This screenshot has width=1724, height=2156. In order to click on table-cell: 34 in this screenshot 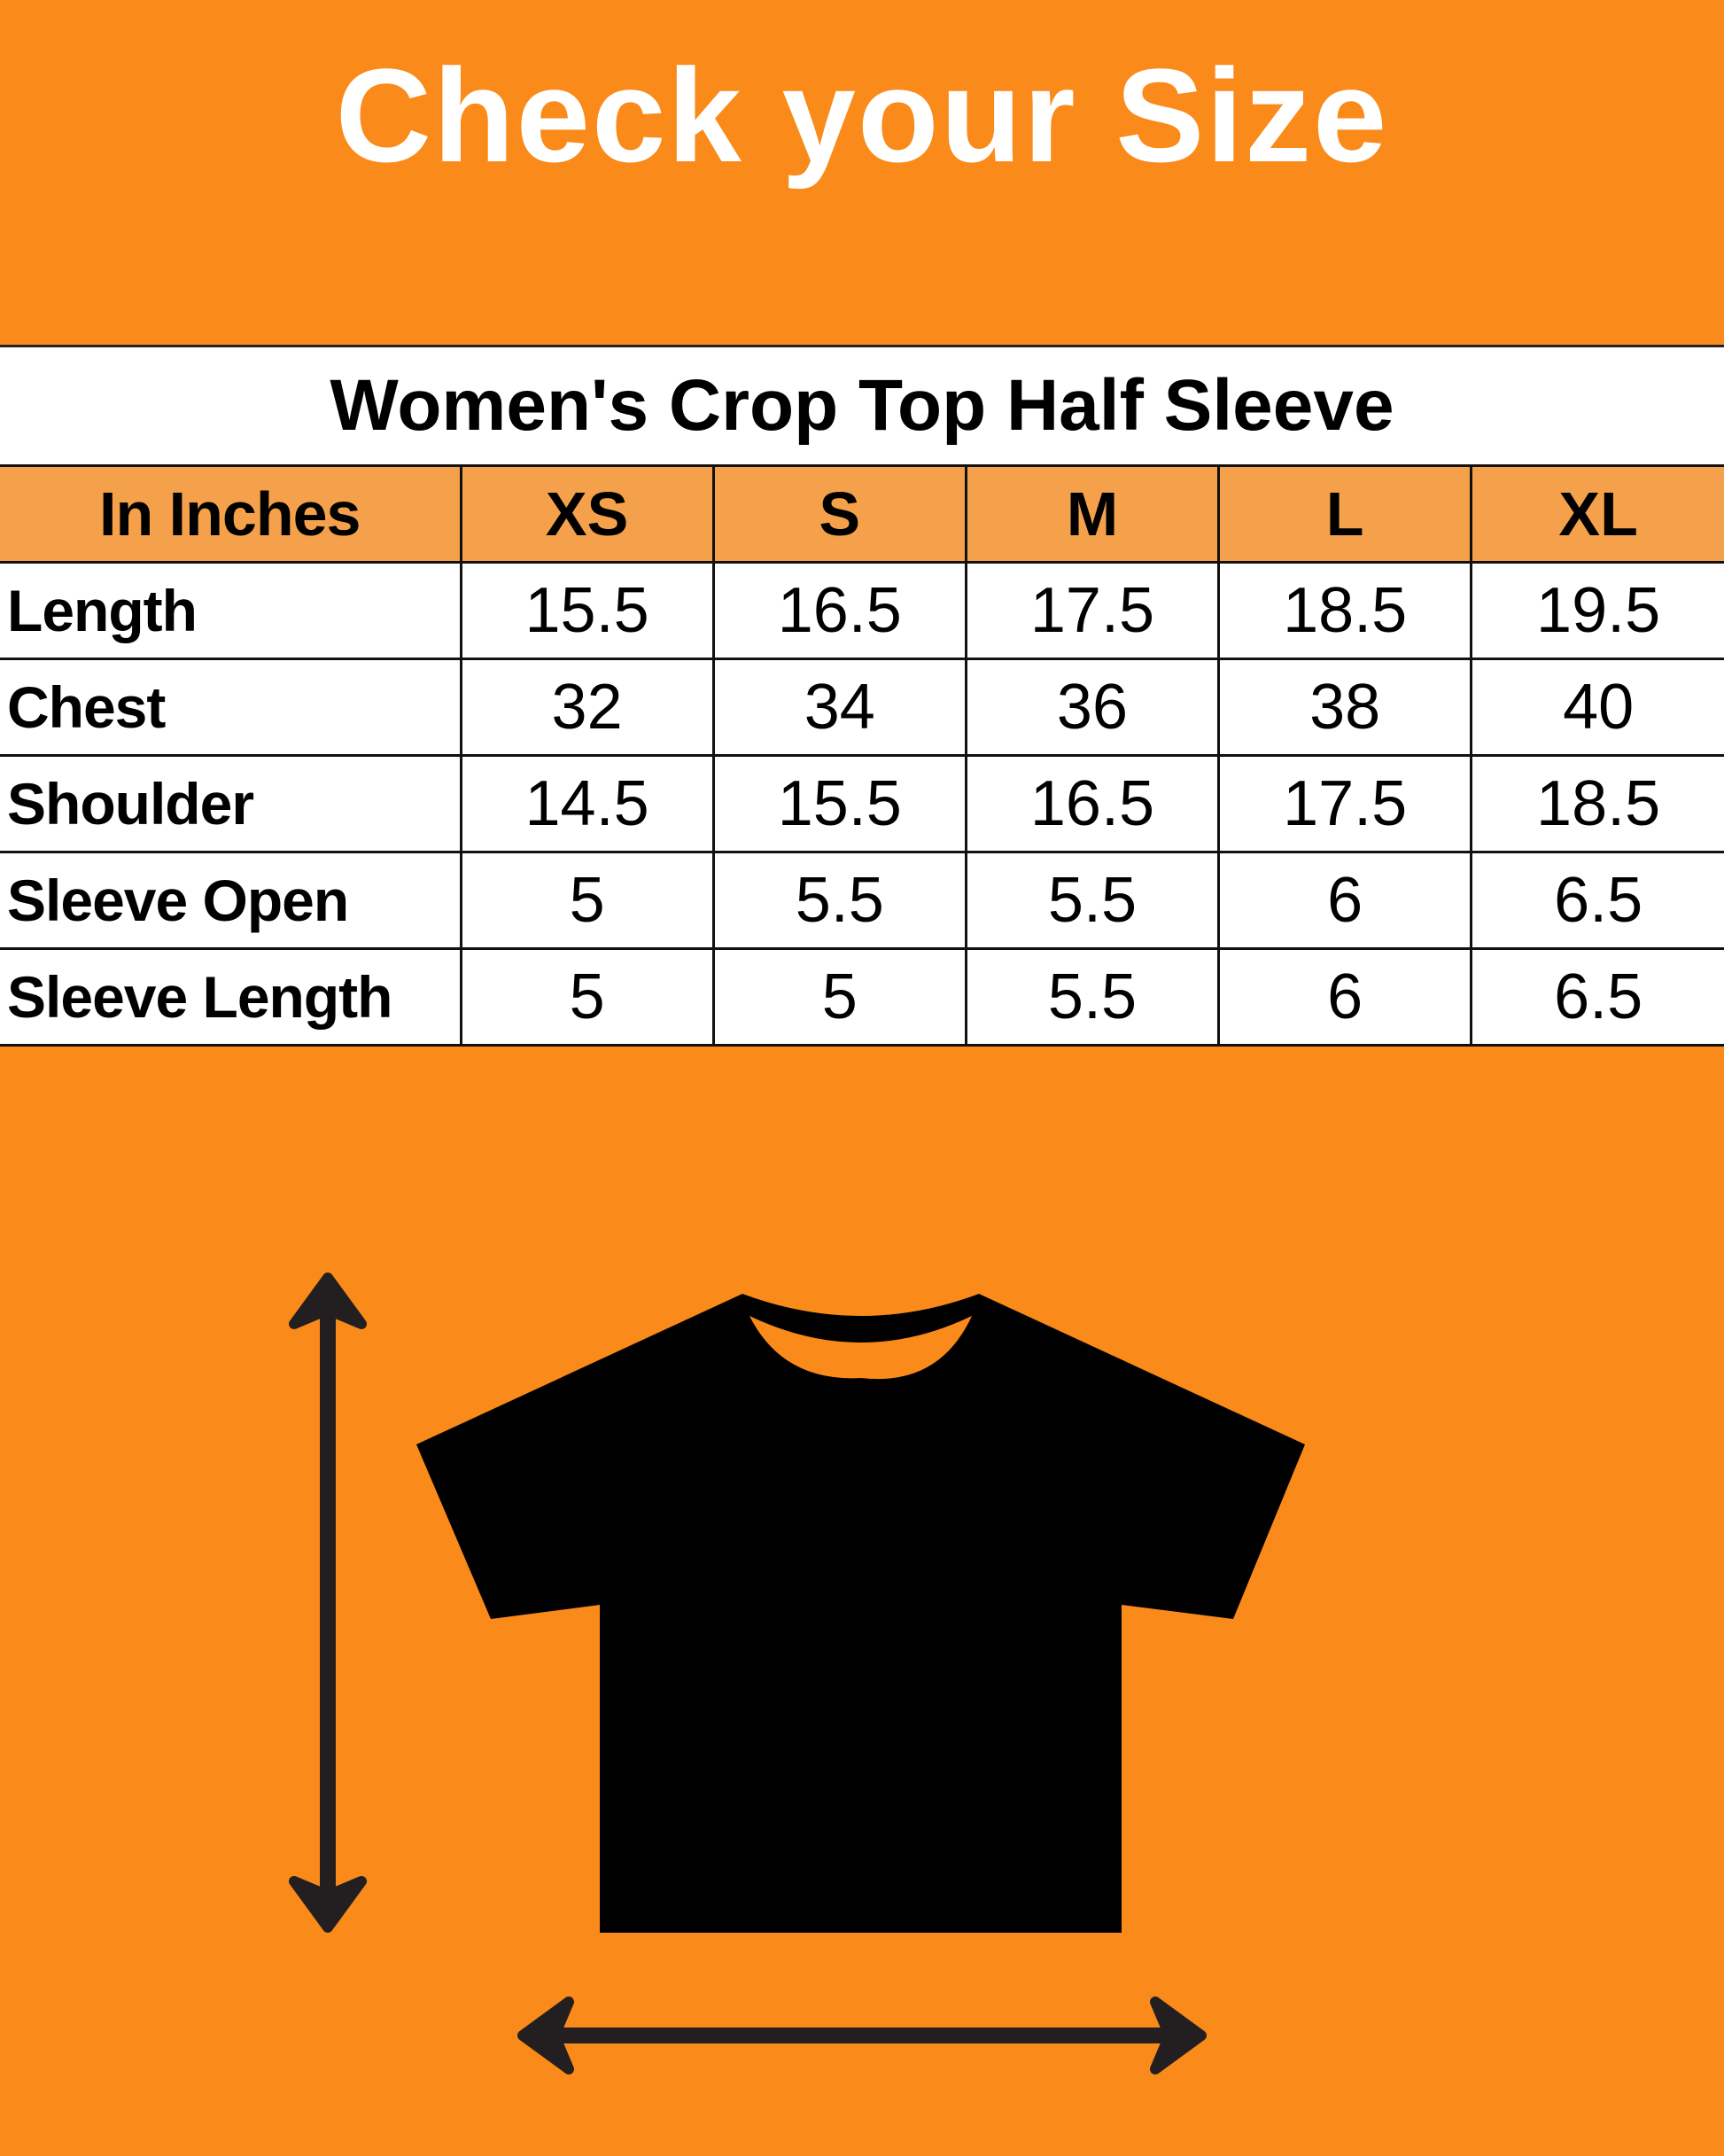, I will do `click(839, 707)`.